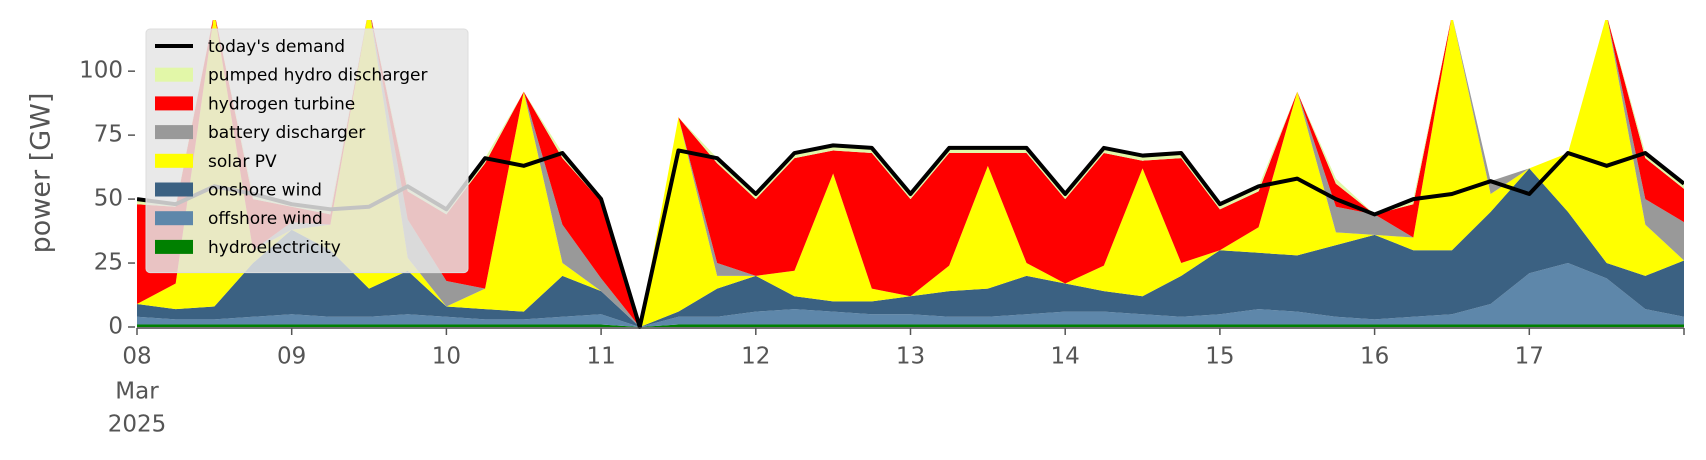  I want to click on y-tick-label: 25, so click(108, 263).